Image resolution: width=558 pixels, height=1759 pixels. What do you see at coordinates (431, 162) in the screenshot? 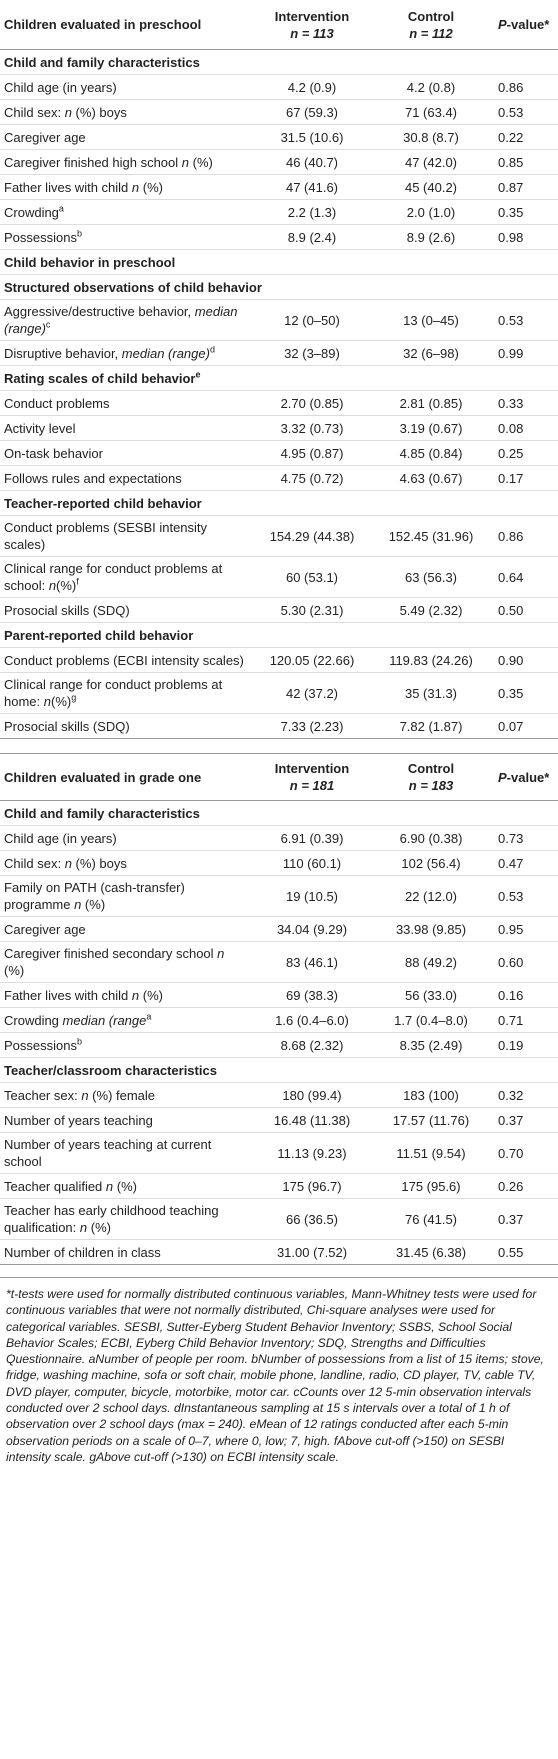
I see `control-value: 47 (42.0)` at bounding box center [431, 162].